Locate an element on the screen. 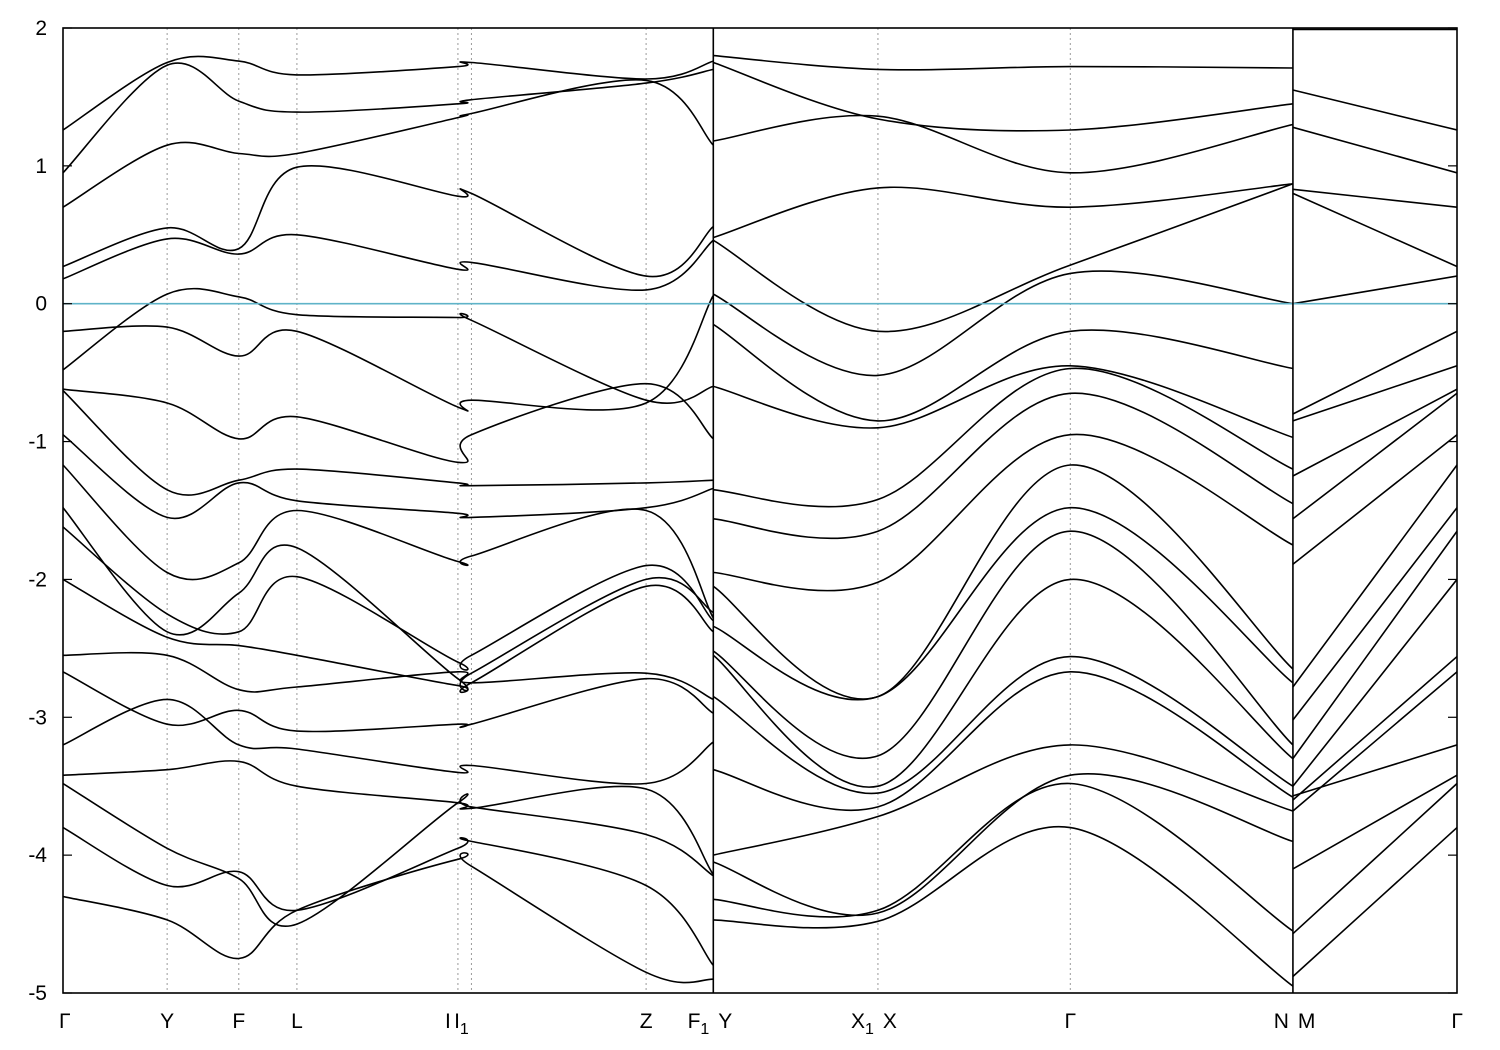 This screenshot has width=1500, height=1050. y-tick-label: 0 is located at coordinates (41, 304).